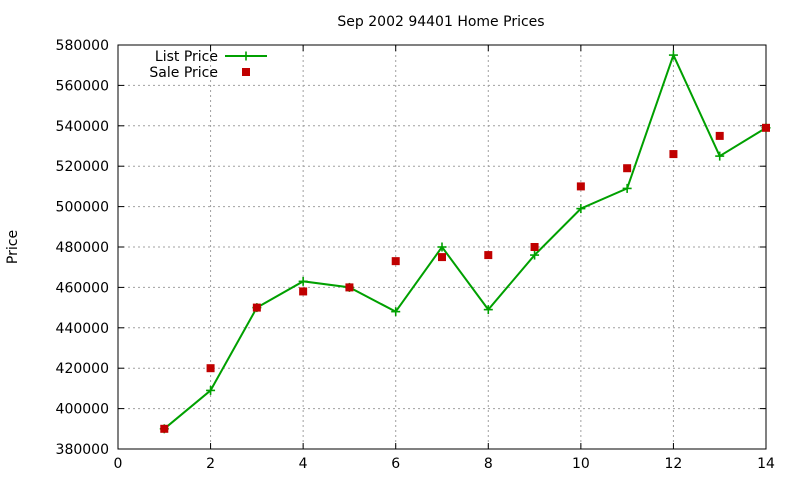  I want to click on x-tick-label: 6, so click(395, 464).